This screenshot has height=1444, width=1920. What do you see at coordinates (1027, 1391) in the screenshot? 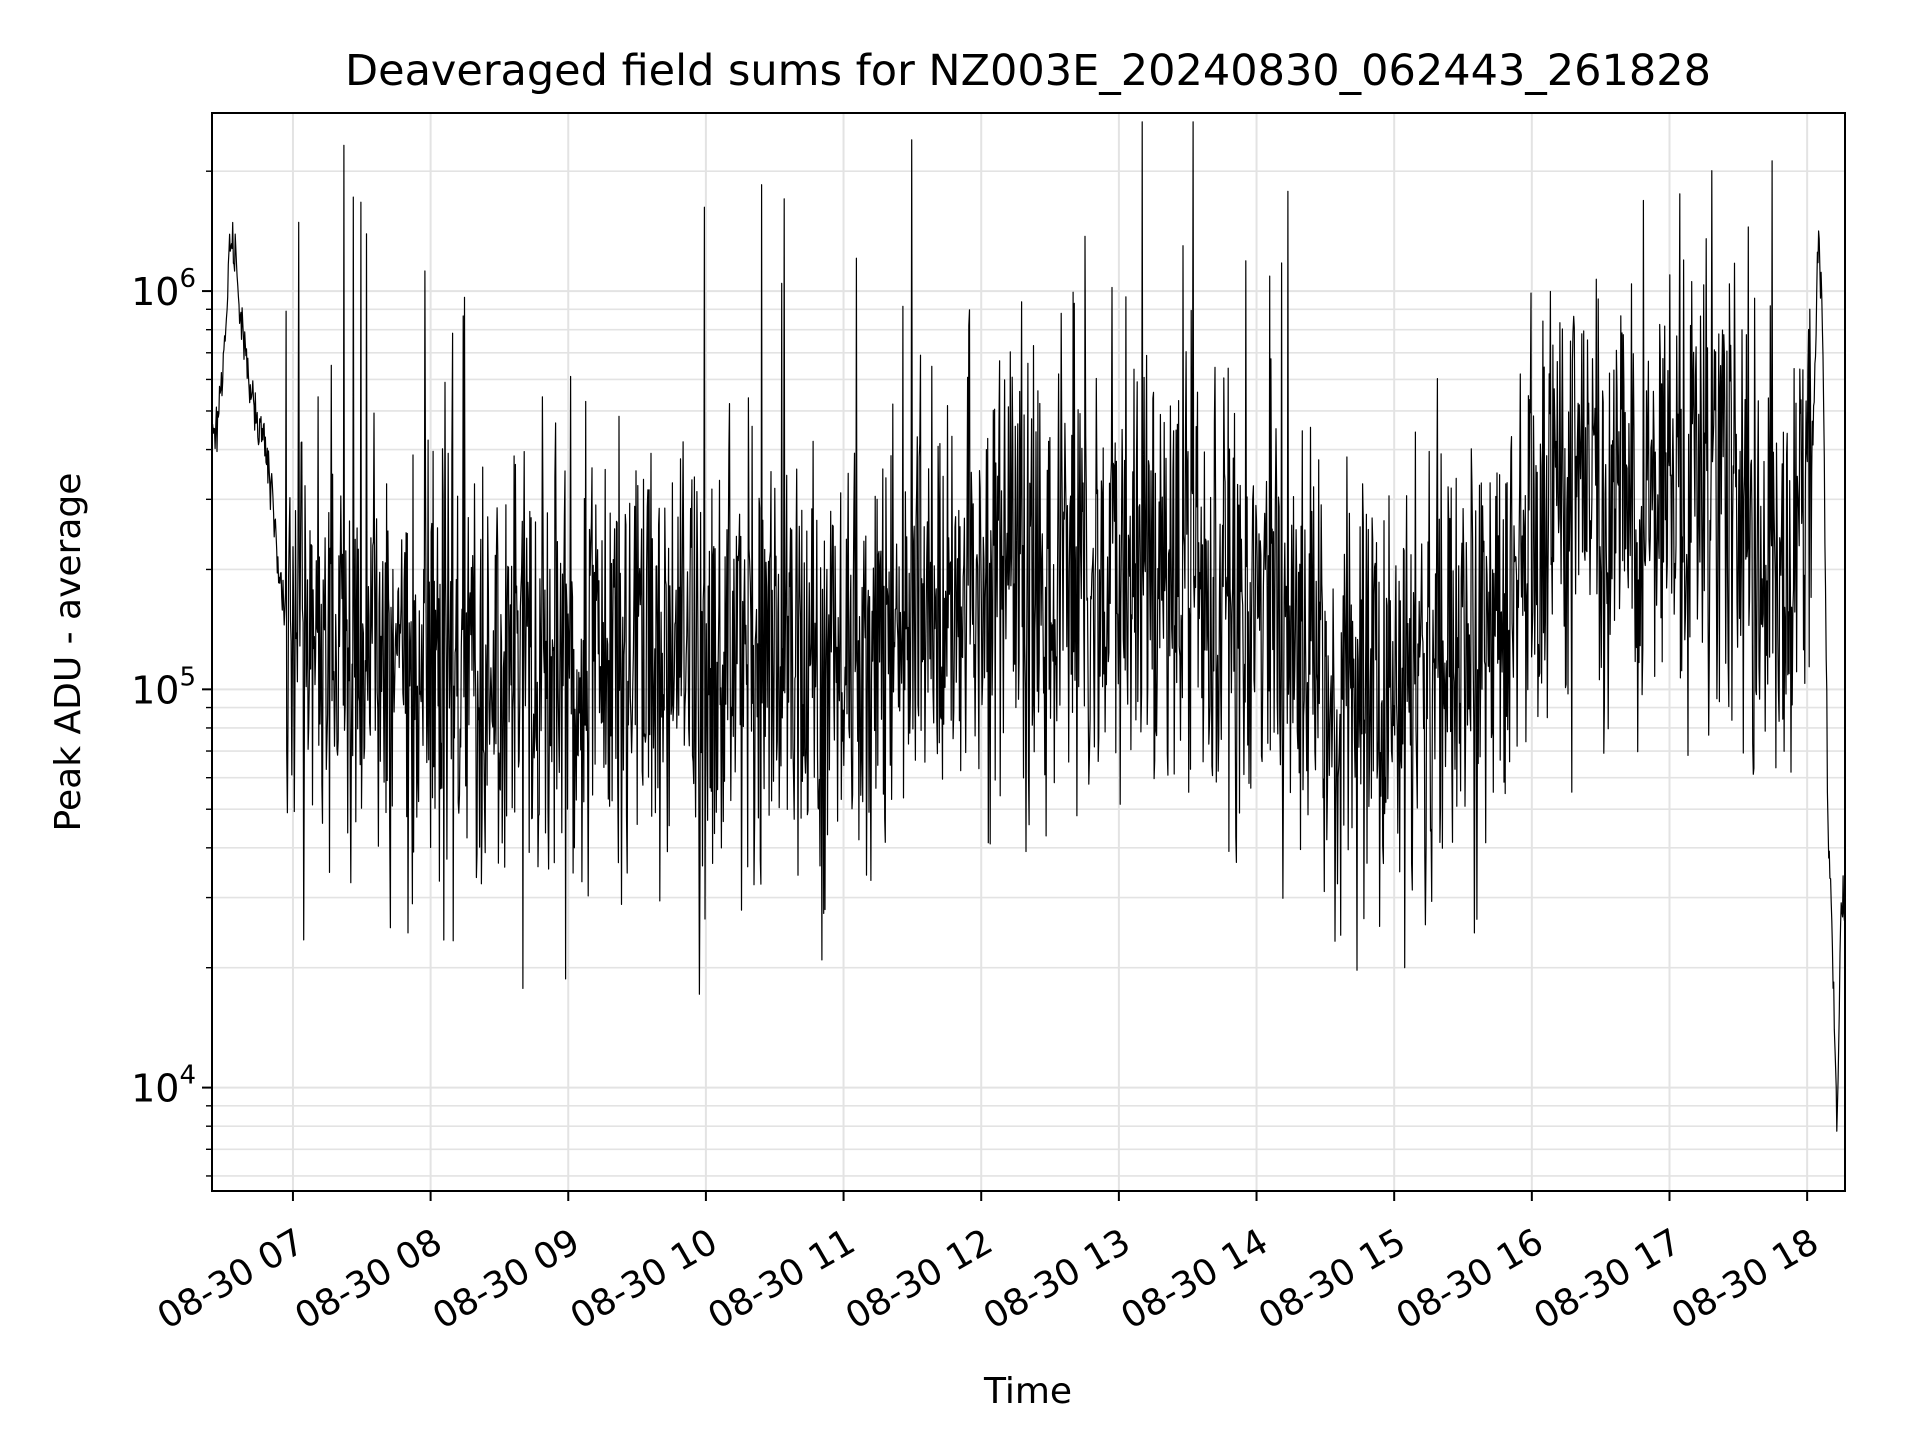
I see `x-axis-label: Time` at bounding box center [1027, 1391].